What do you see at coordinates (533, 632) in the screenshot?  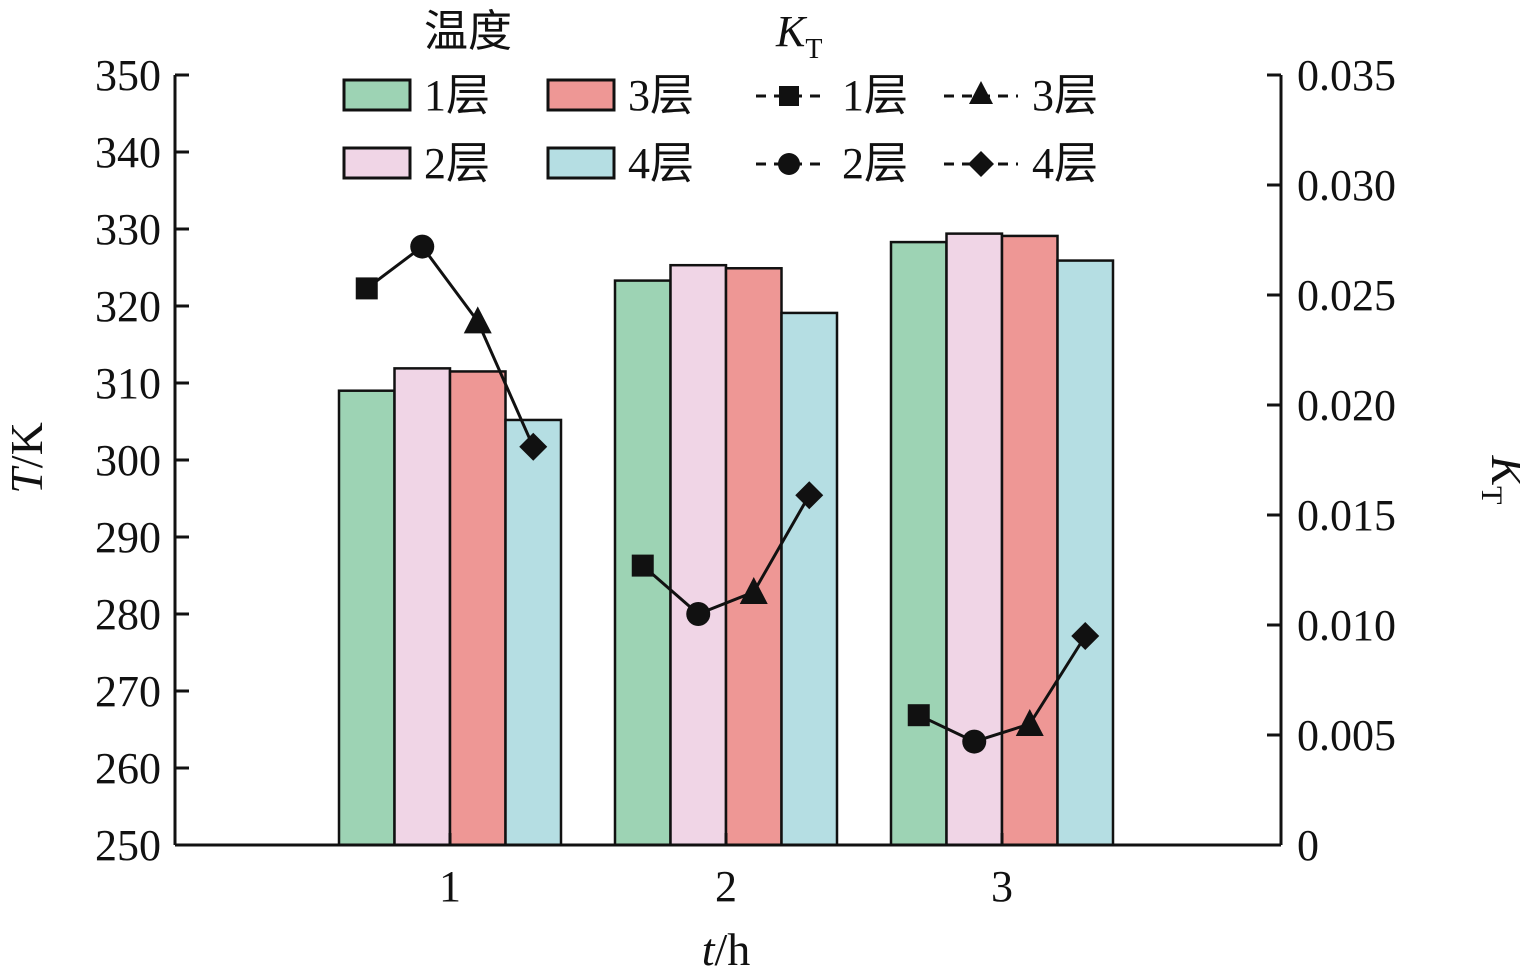 I see `bar-t1-4层` at bounding box center [533, 632].